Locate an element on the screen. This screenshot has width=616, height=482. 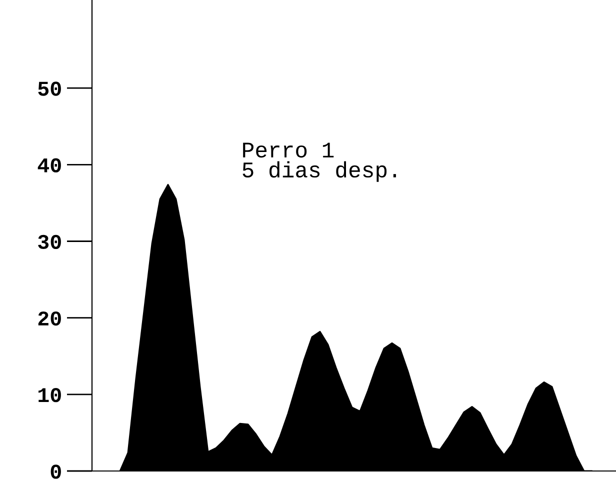
y-tick-label: 20 is located at coordinates (49, 318).